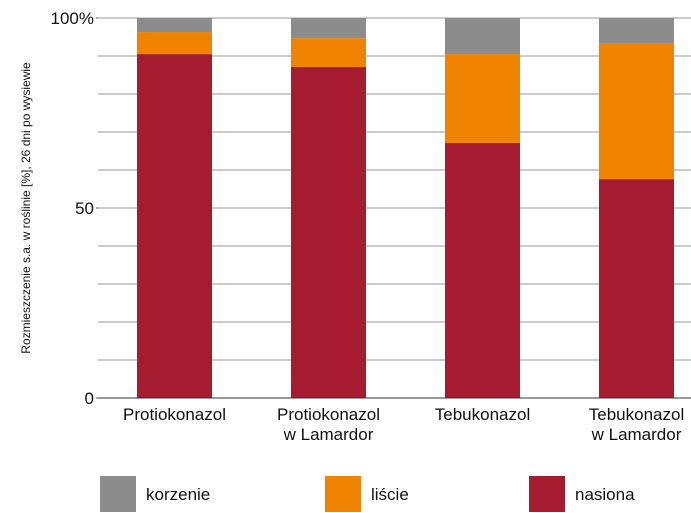 This screenshot has height=513, width=691. I want to click on y-tick-label: 0, so click(89, 398).